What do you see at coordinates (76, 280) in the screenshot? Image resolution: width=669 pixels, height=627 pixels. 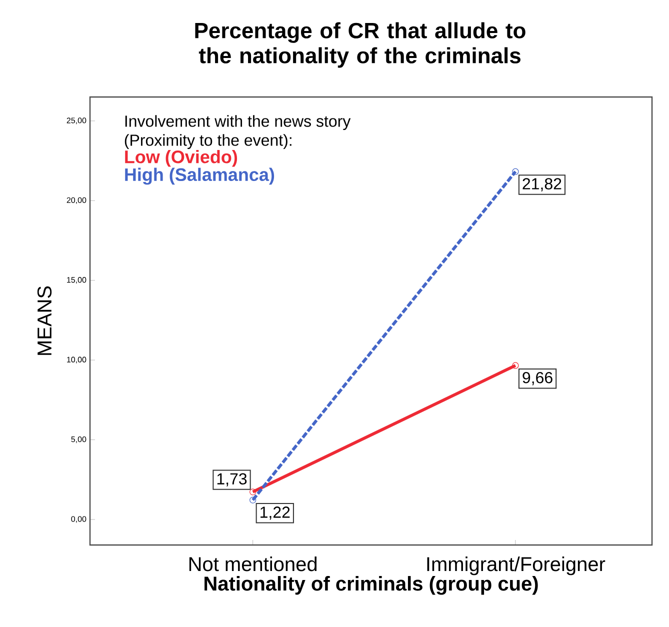 I see `y-tick-label: 15,00` at bounding box center [76, 280].